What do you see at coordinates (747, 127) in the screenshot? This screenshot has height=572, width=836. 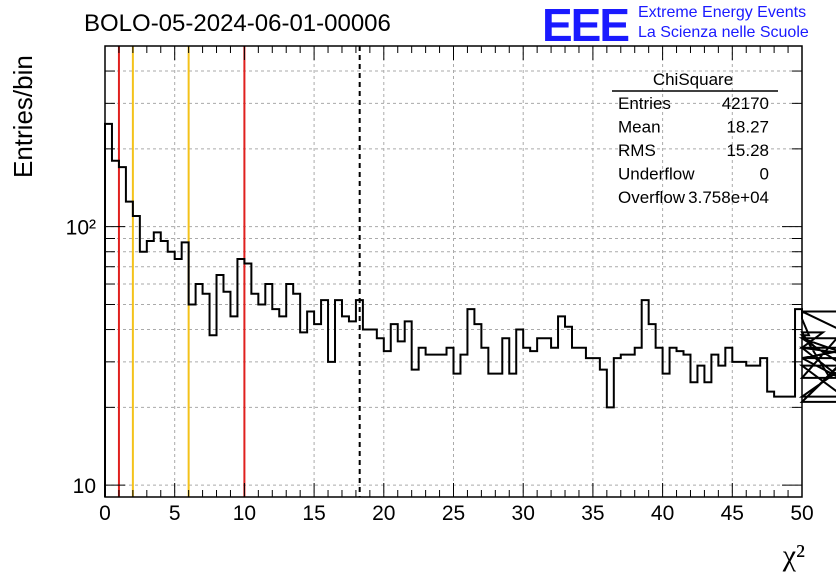 I see `stats-value: 18.27` at bounding box center [747, 127].